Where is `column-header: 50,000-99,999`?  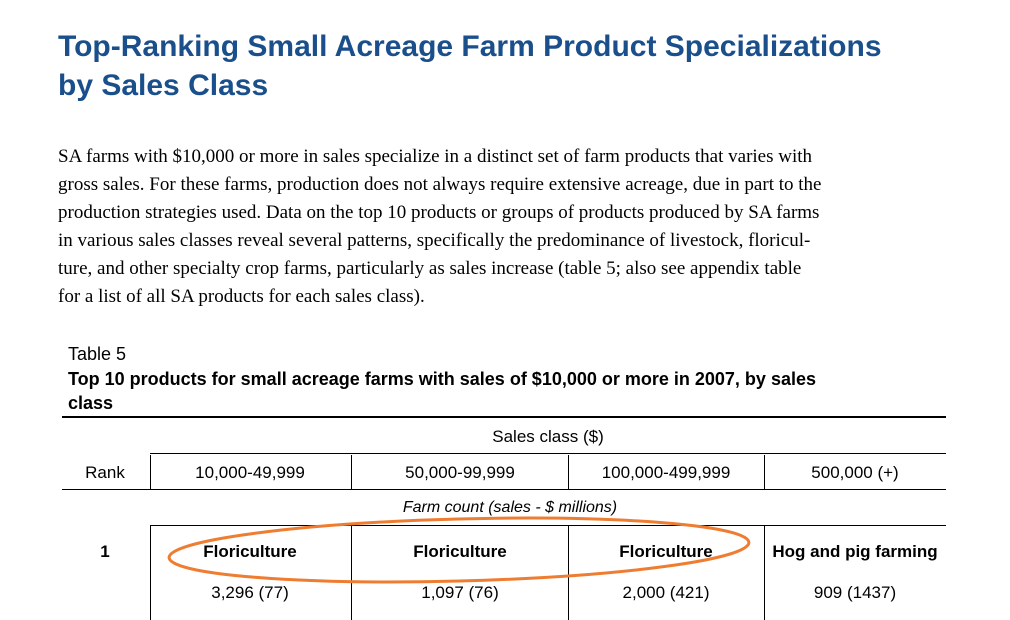
column-header: 50,000-99,999 is located at coordinates (460, 472).